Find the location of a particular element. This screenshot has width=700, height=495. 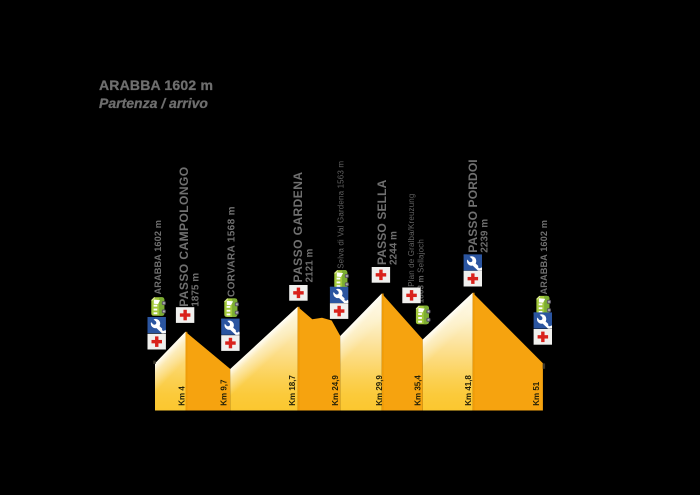

svg-text: 2121 m is located at coordinates (309, 265).